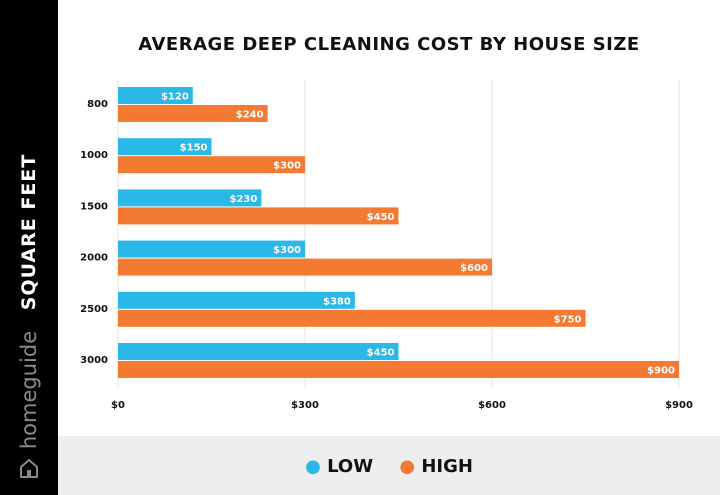  I want to click on category-label: 1000, so click(94, 155).